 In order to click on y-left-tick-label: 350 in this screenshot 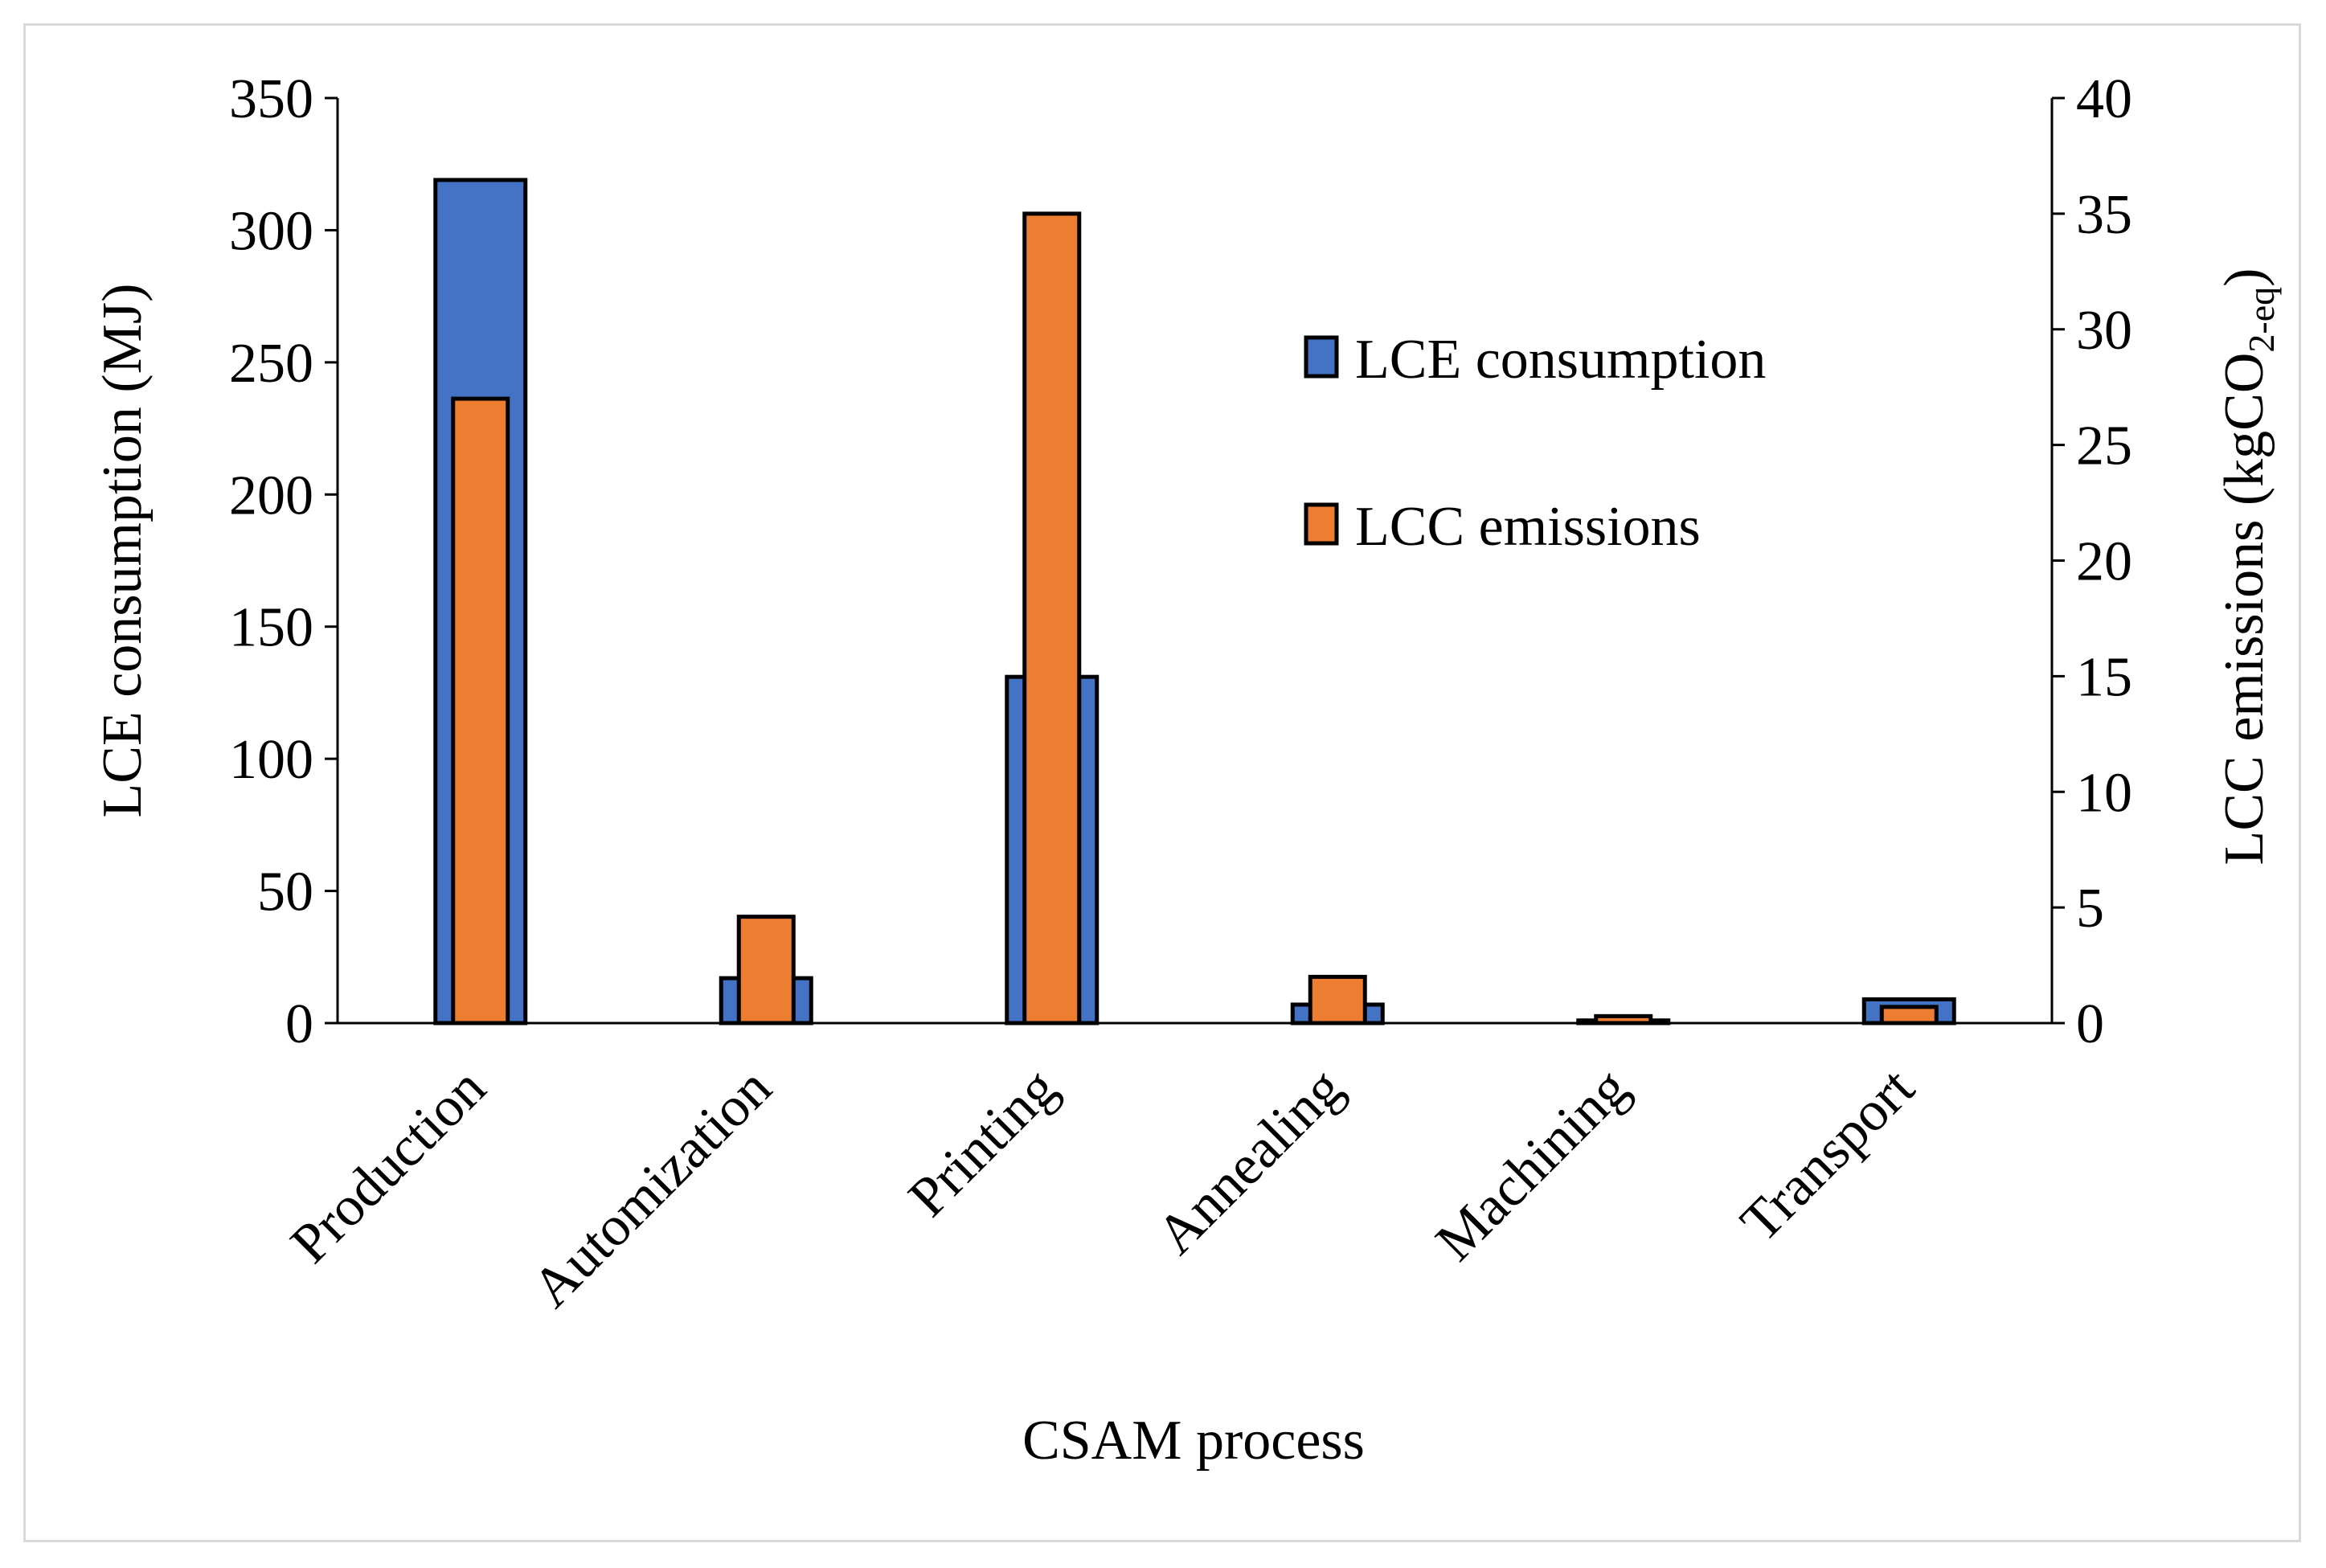, I will do `click(271, 99)`.